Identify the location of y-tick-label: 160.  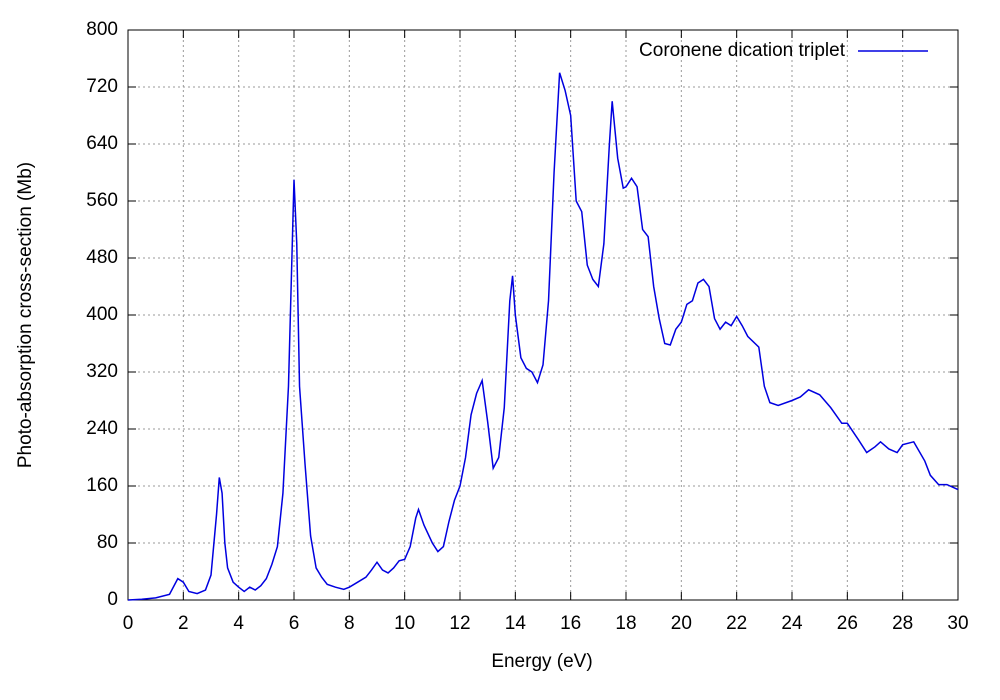
(102, 485).